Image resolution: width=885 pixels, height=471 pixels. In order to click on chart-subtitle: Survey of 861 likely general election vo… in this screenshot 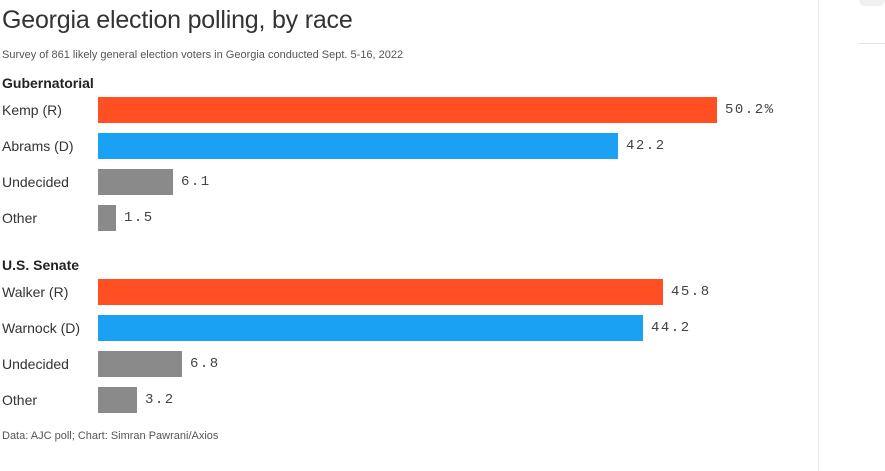, I will do `click(203, 55)`.